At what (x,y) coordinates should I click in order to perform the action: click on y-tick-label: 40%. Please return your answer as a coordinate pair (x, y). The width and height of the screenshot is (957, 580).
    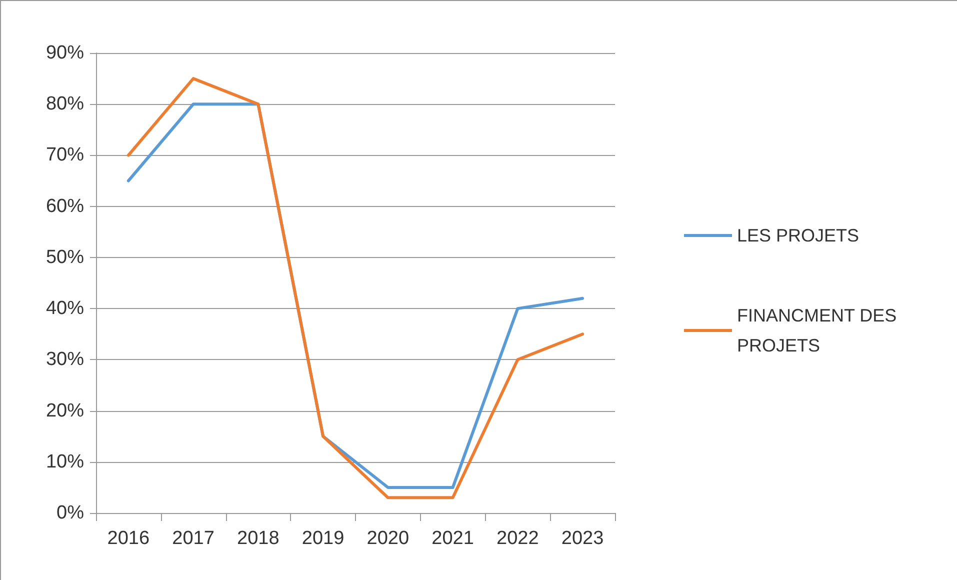
    Looking at the image, I should click on (65, 309).